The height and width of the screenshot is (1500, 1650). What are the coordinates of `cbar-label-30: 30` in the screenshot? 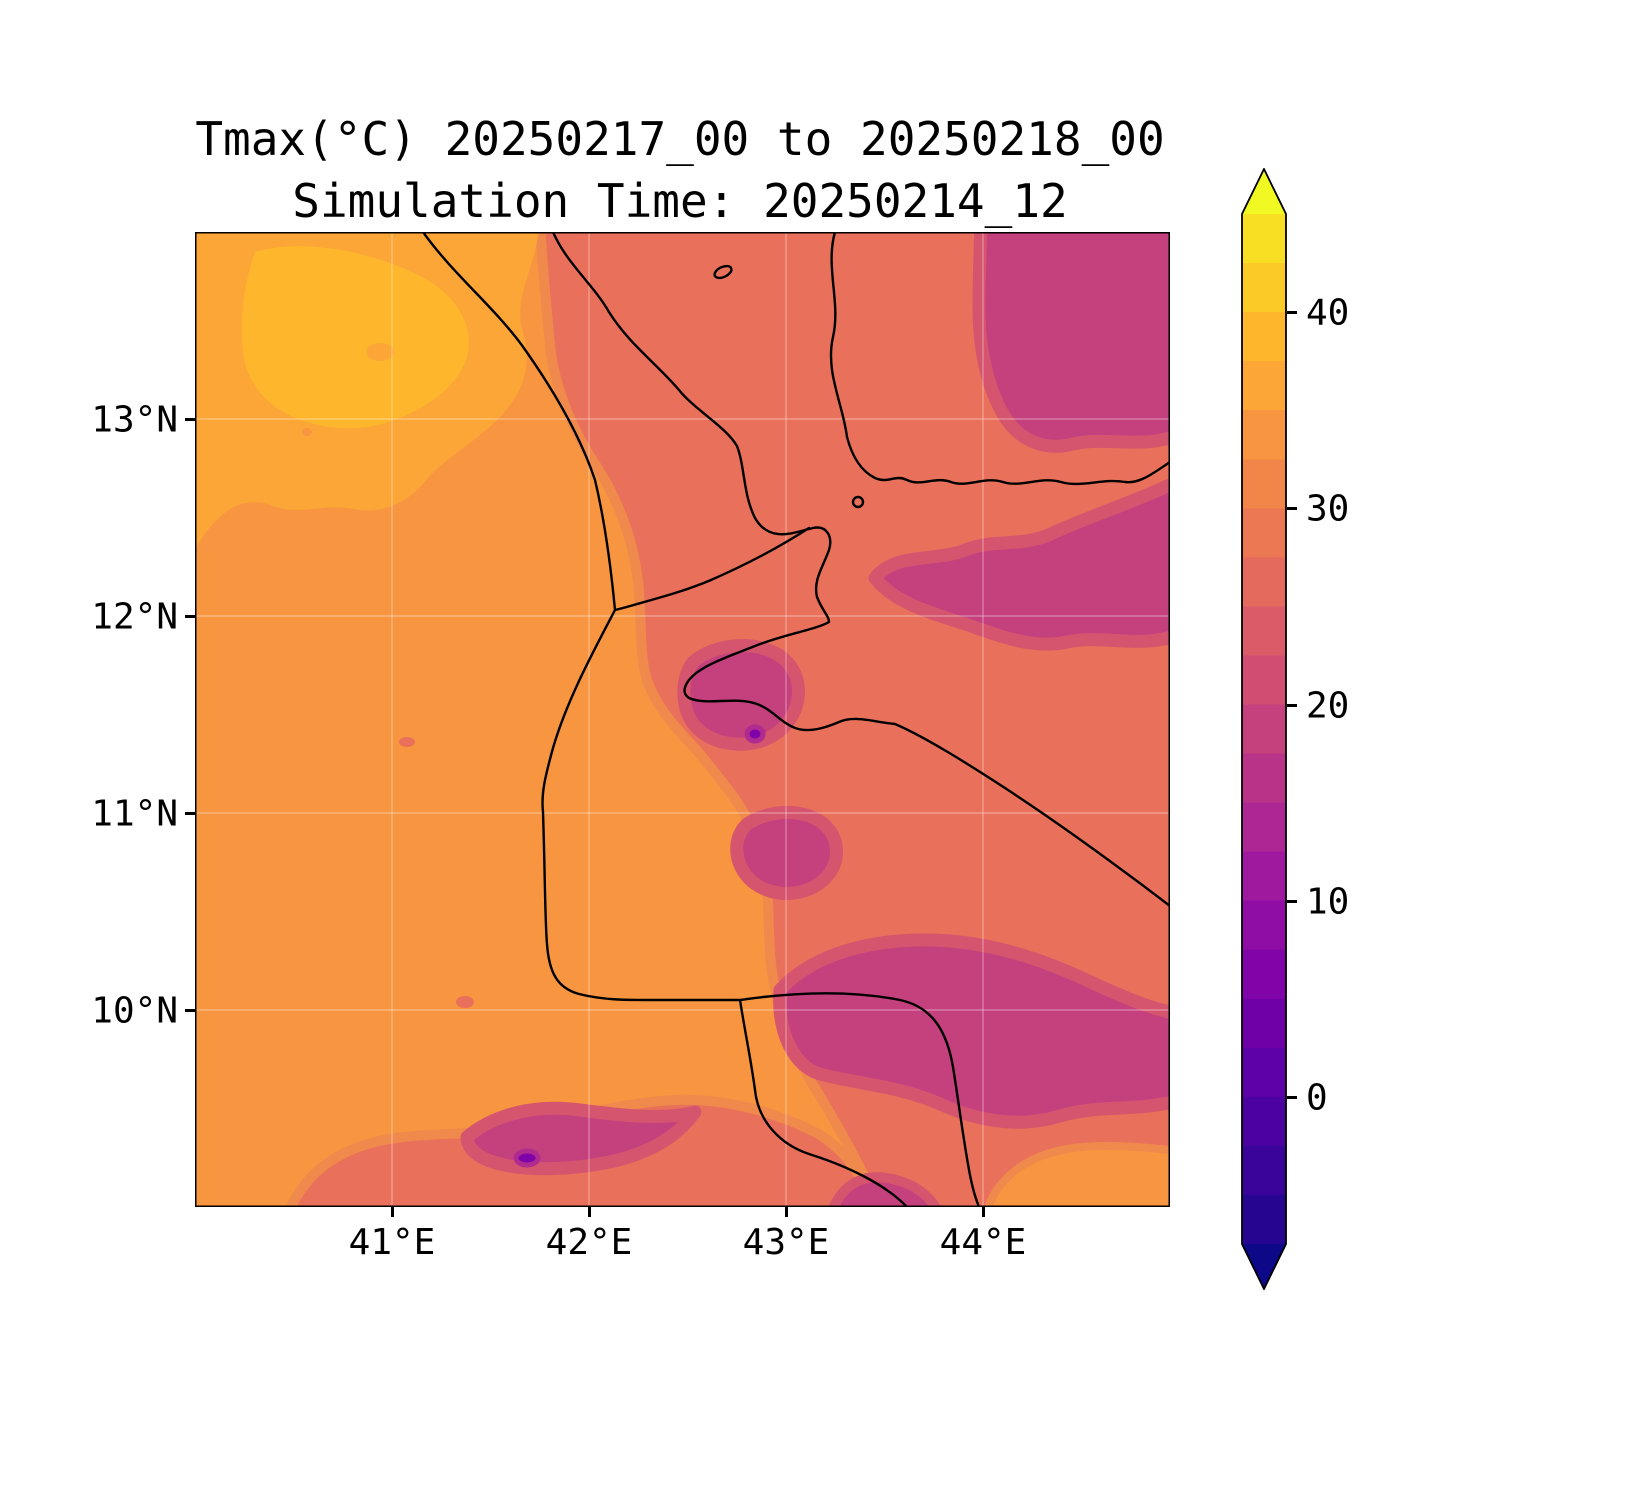 It's located at (1328, 509).